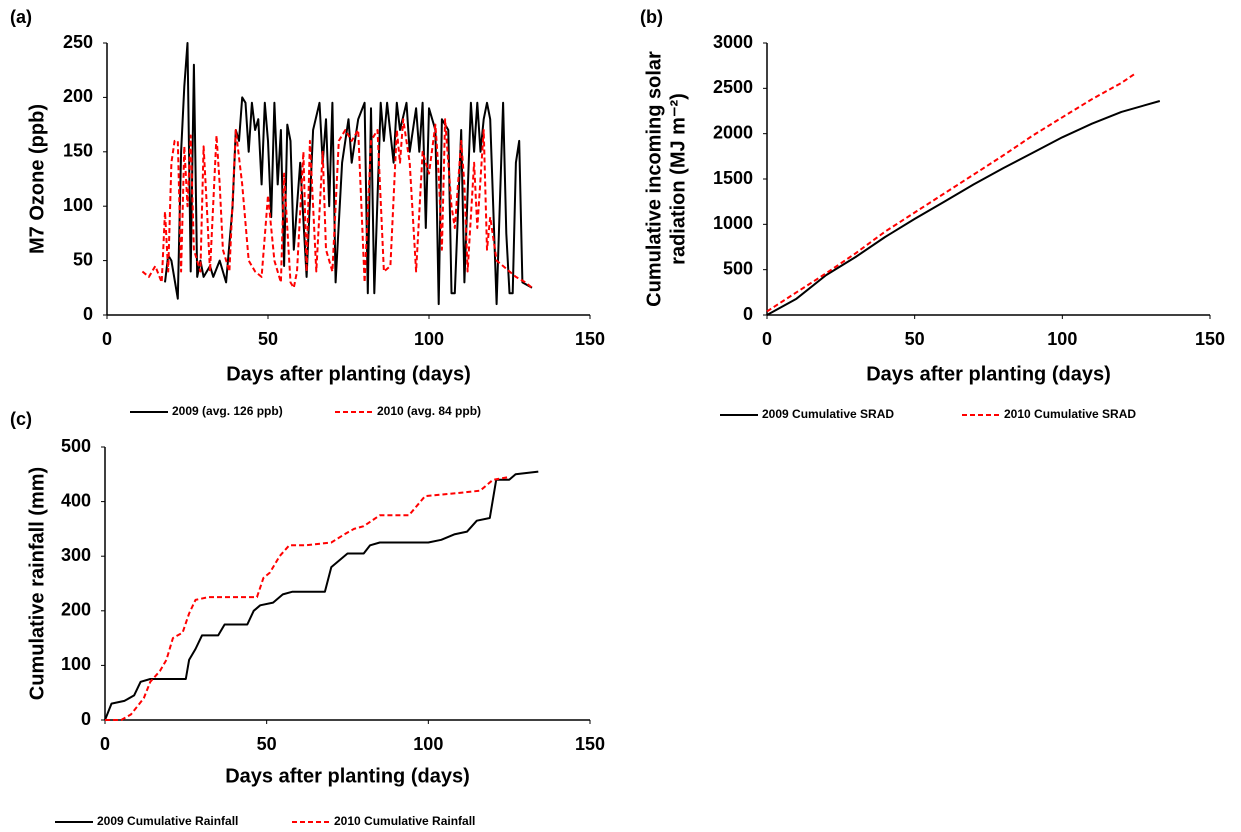 The height and width of the screenshot is (832, 1241). I want to click on y-tick-label: 2500, so click(733, 87).